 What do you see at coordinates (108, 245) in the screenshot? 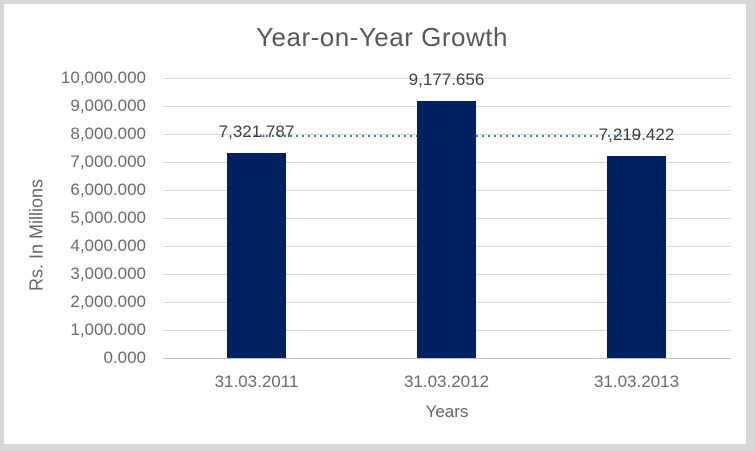
I see `y-tick-label: 4,000.000` at bounding box center [108, 245].